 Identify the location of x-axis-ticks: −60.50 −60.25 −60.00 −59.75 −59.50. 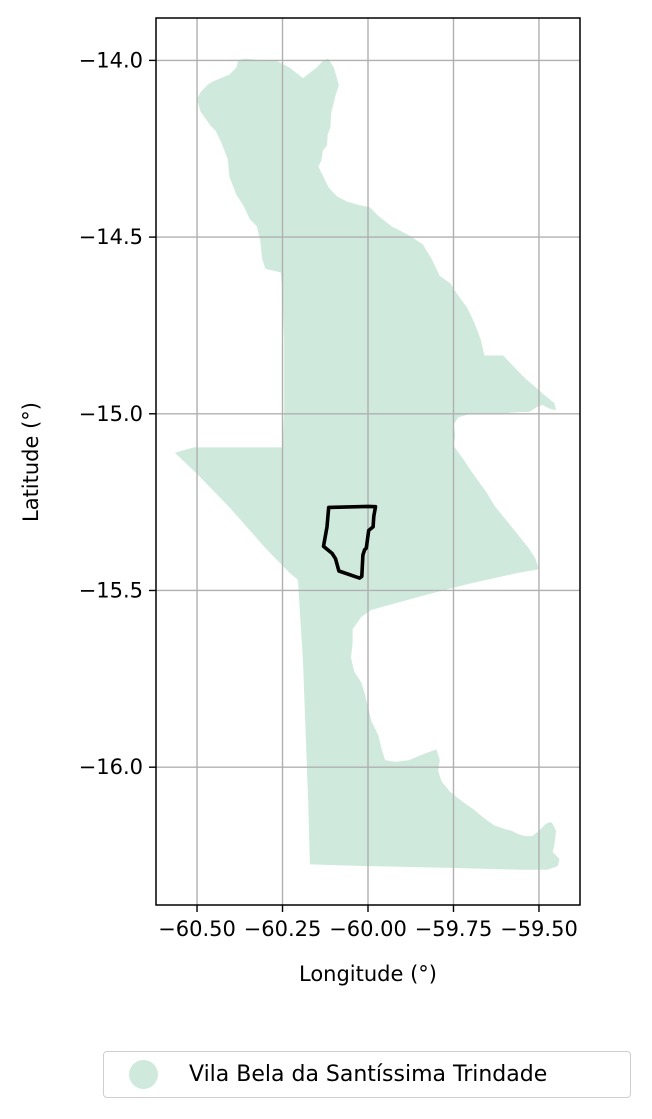
(368, 923).